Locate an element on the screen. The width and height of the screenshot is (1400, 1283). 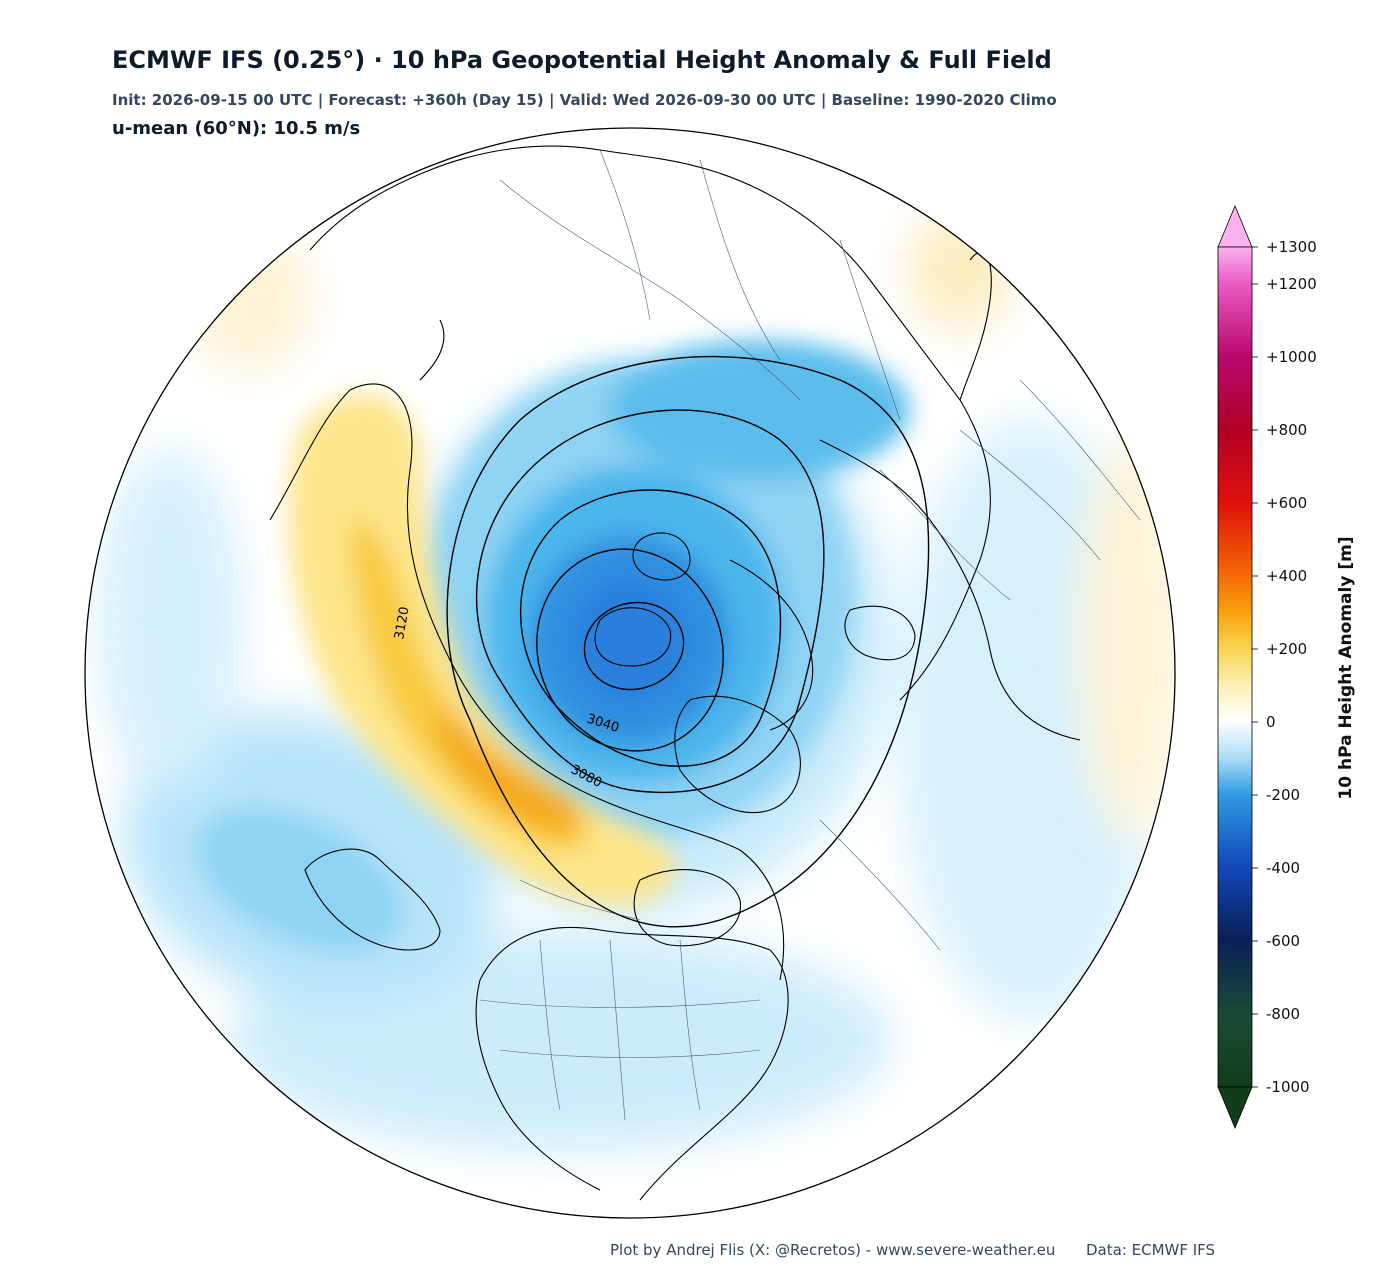
colorbar-tick-label: +200 is located at coordinates (1287, 649).